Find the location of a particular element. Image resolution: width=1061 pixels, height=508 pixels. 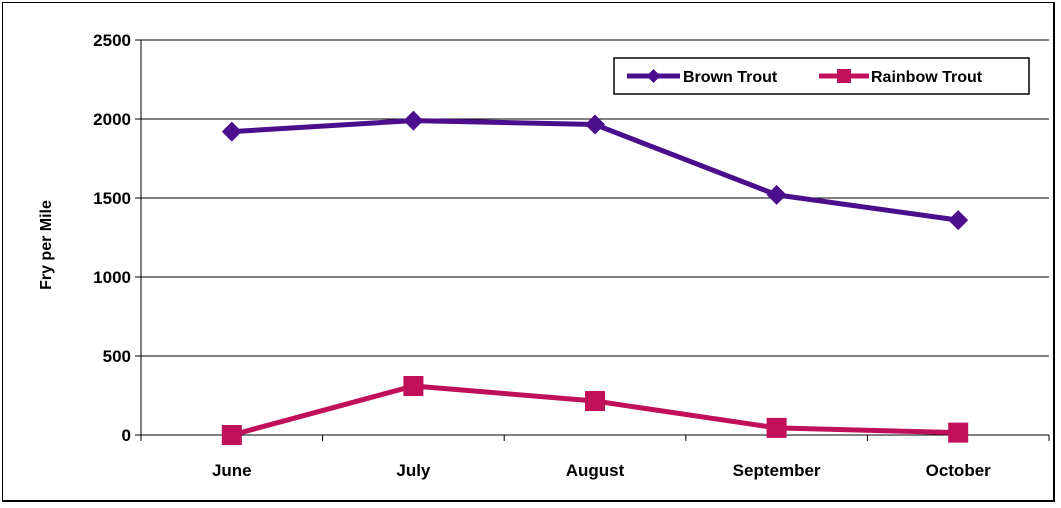

x-tick-label: September is located at coordinates (777, 470).